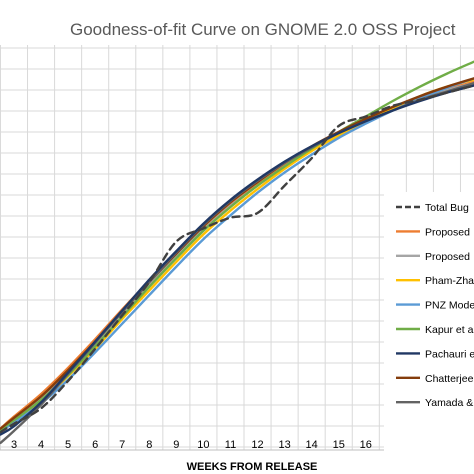 The height and width of the screenshot is (474, 474). I want to click on x-tick-label: 10, so click(203, 445).